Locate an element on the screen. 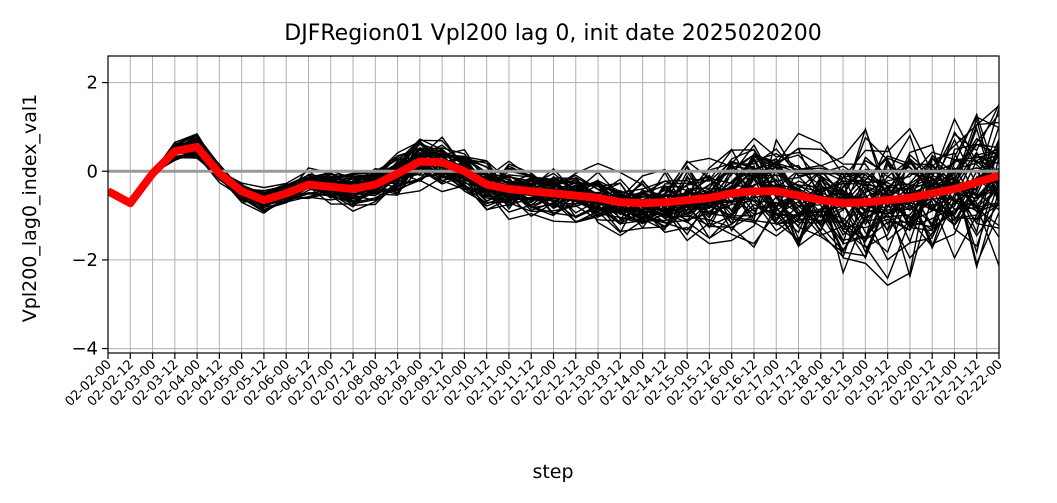  y-tick-label: 2 is located at coordinates (92, 83).